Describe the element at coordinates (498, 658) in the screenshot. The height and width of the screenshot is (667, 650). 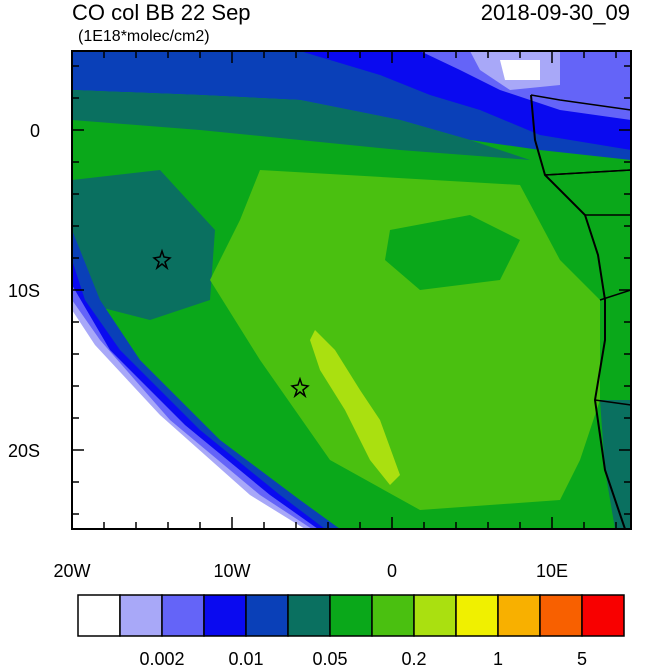
I see `colorbar-label: 1` at that location.